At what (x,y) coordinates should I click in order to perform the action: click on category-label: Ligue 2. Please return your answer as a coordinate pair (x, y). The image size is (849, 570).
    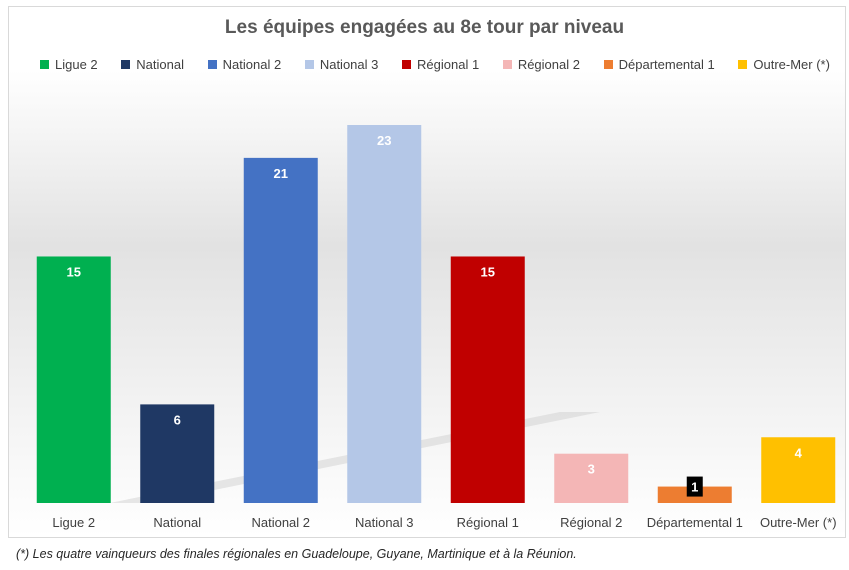
    Looking at the image, I should click on (73, 522).